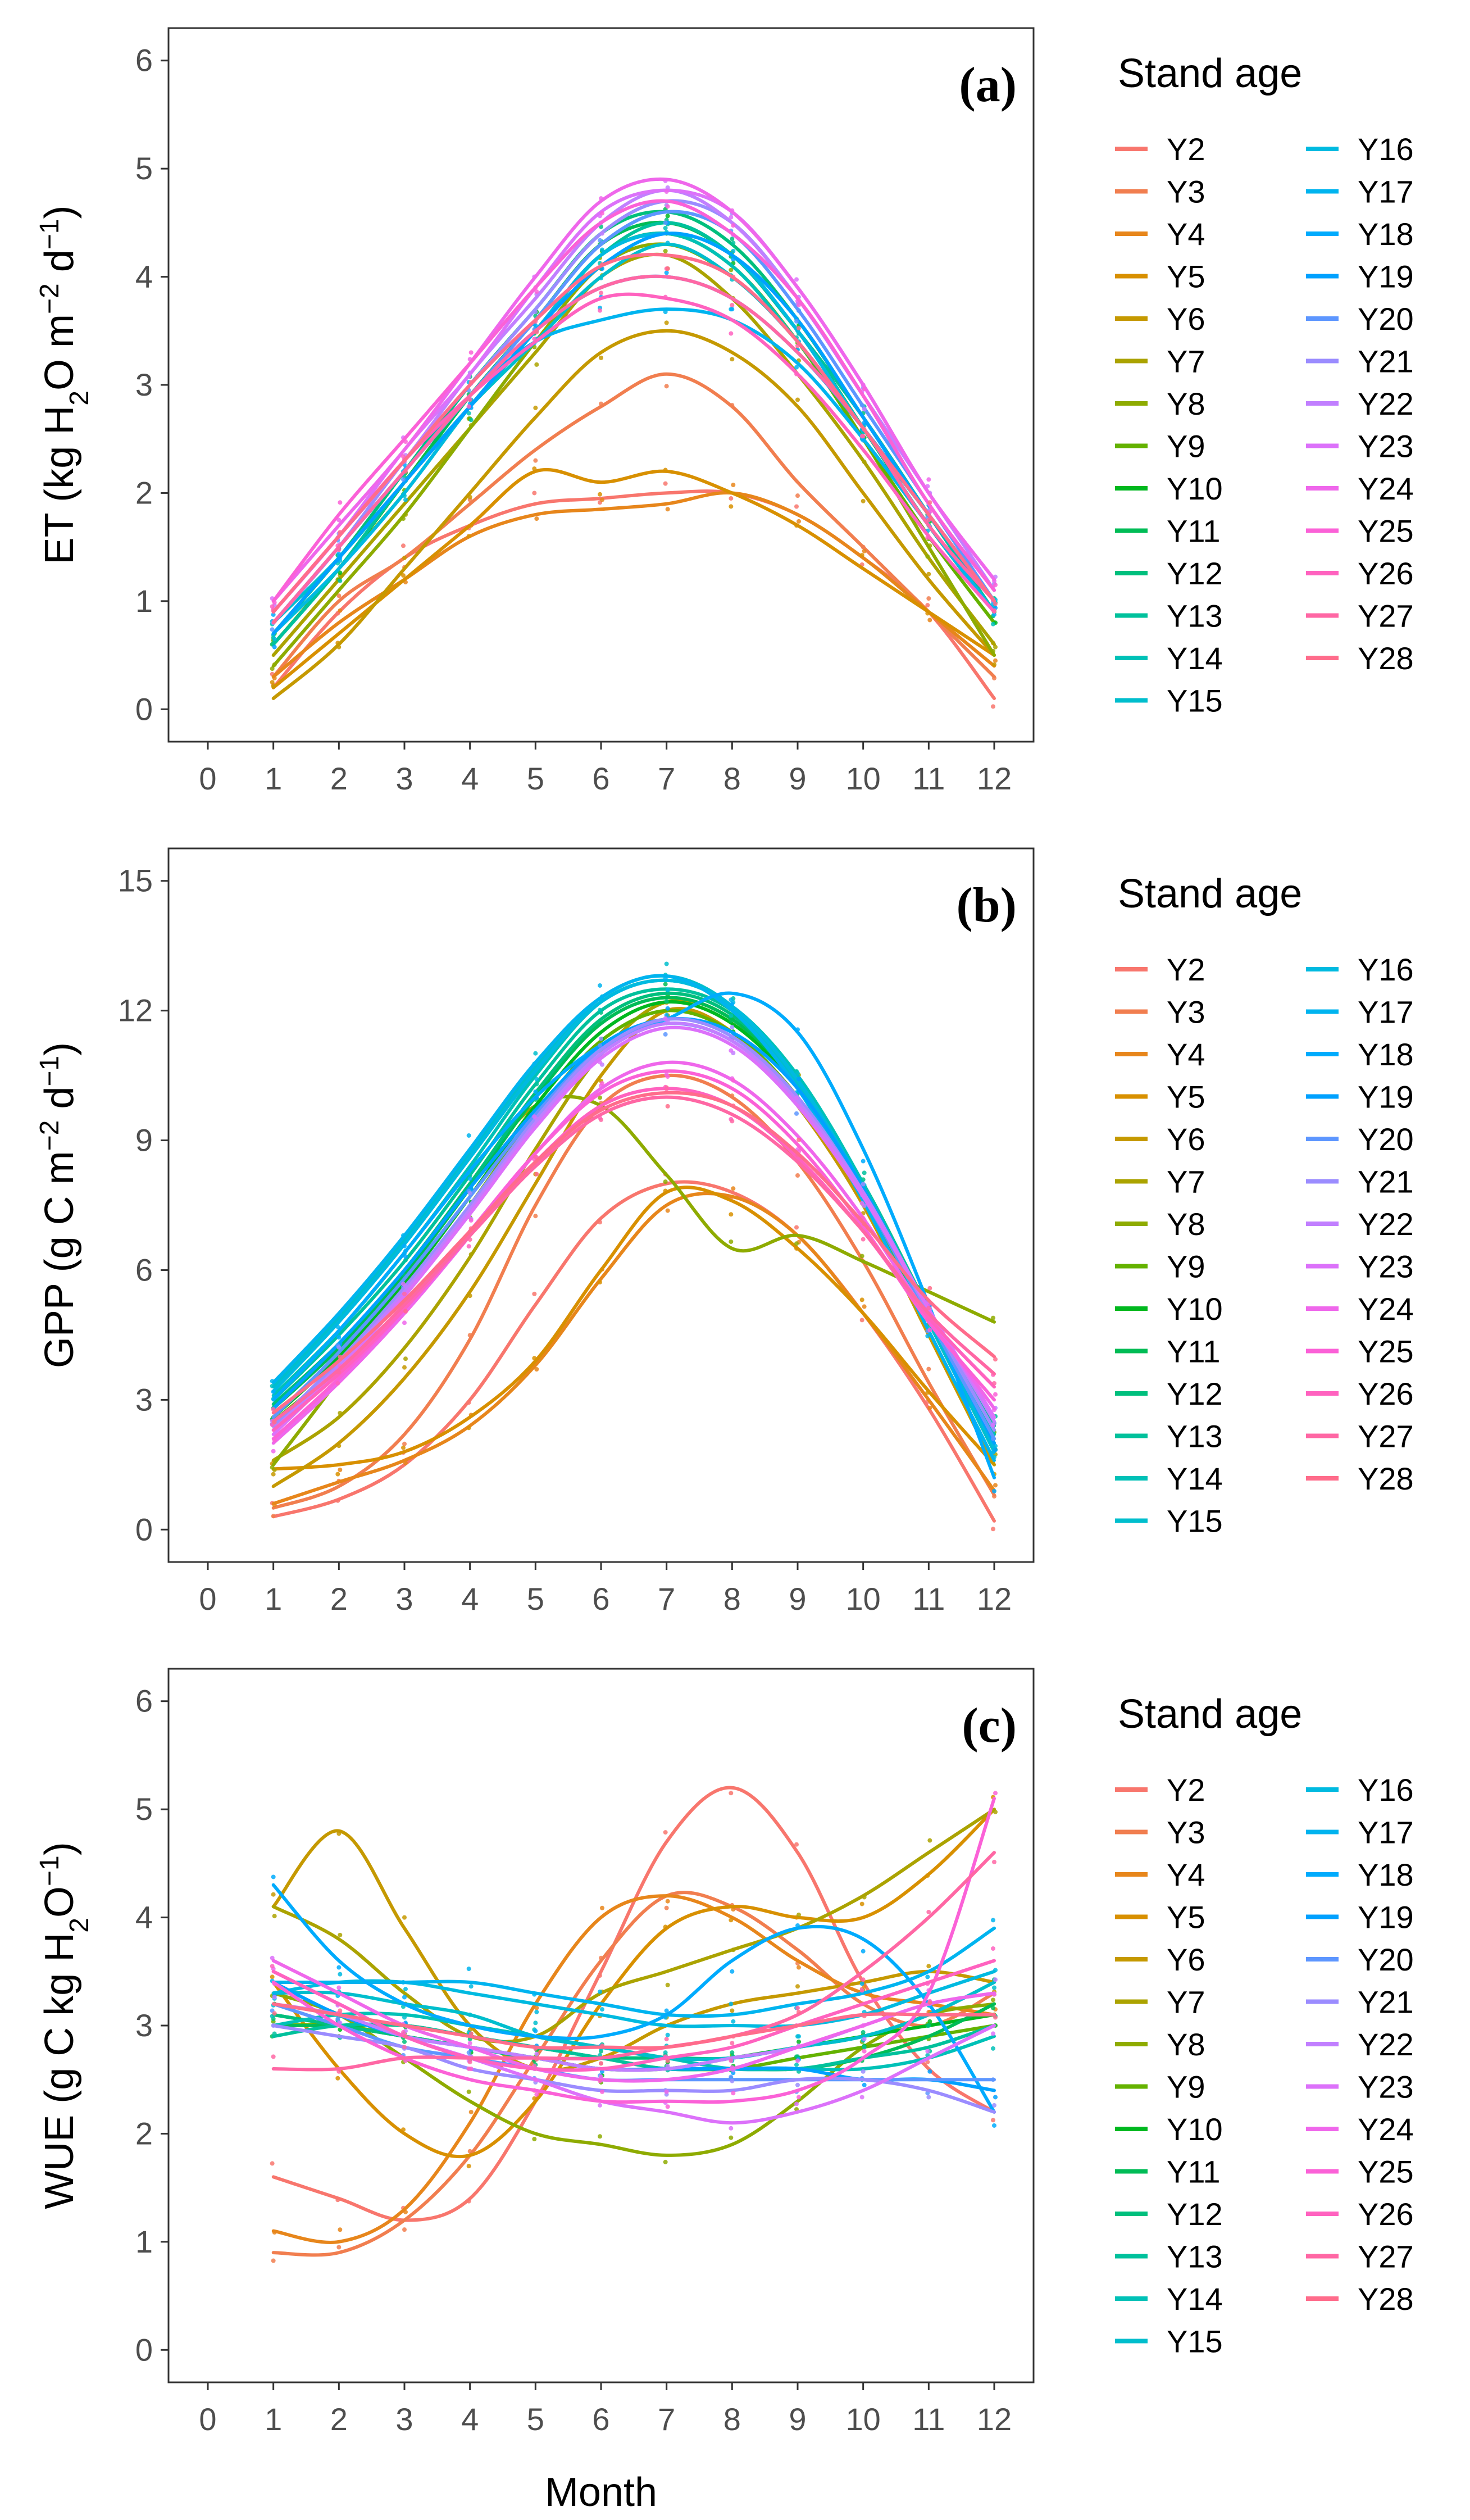 Image resolution: width=1470 pixels, height=2520 pixels. I want to click on y-axis-title-part: ), so click(59, 1848).